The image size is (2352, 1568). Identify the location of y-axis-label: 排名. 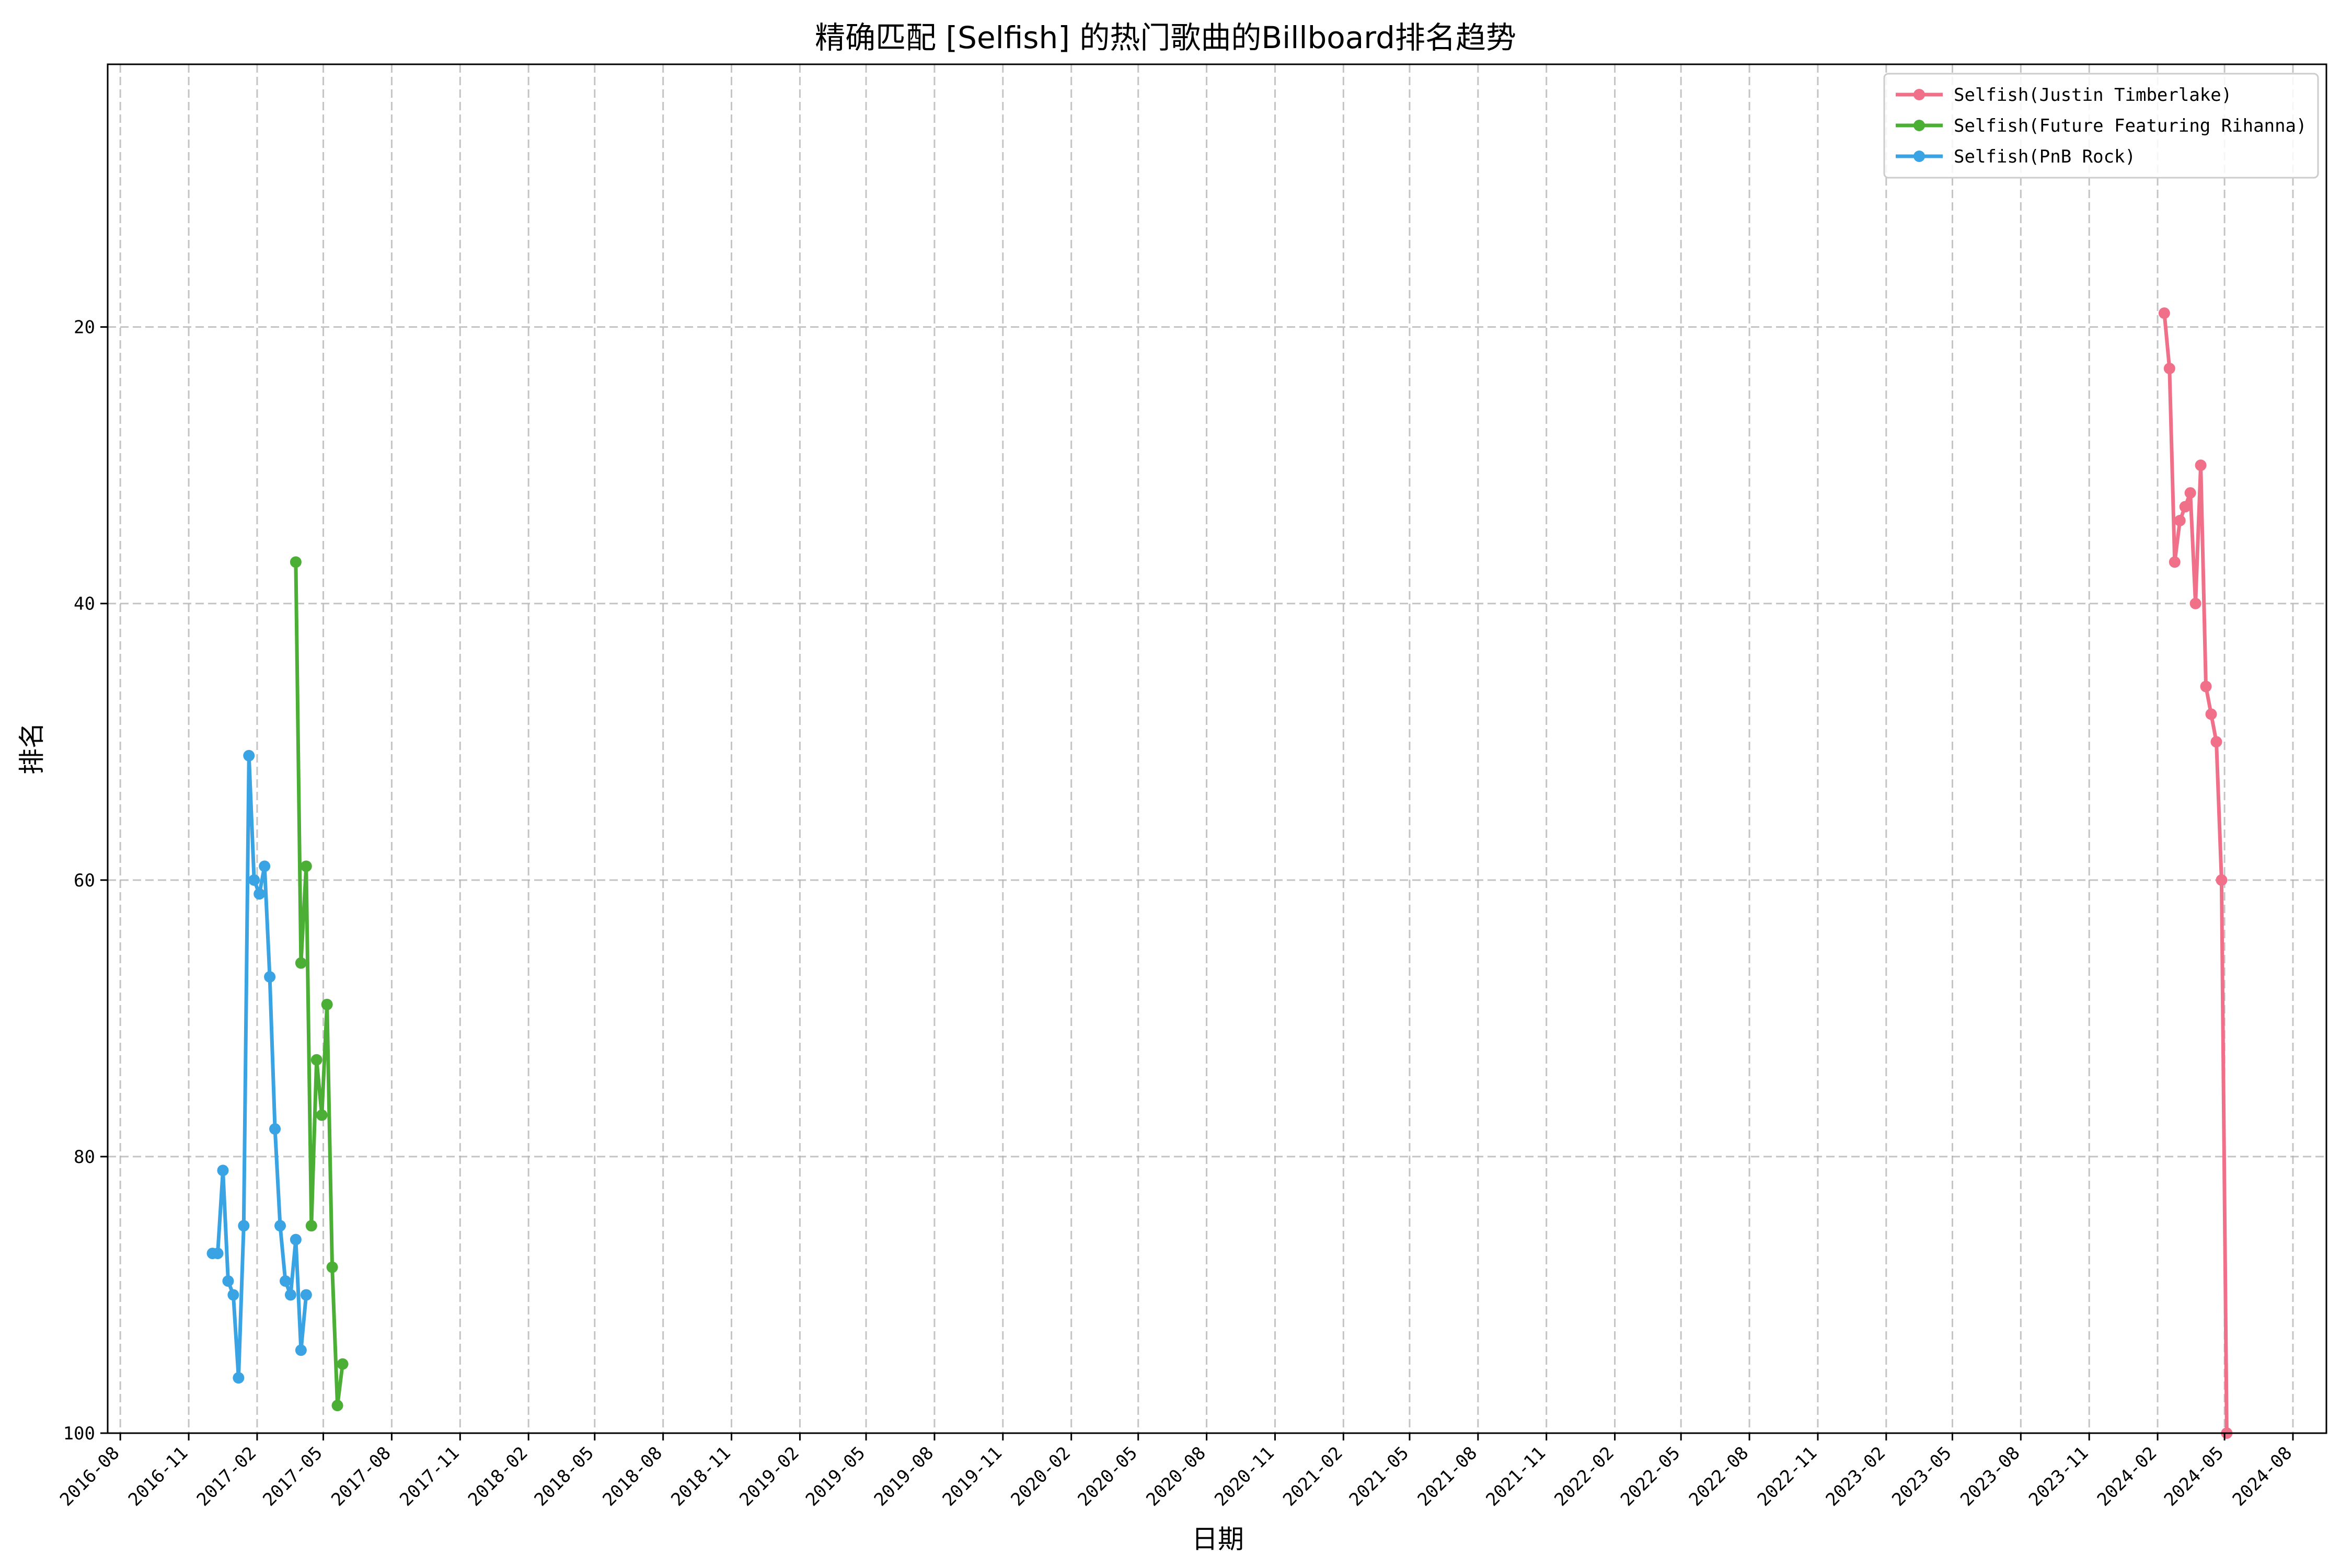
(32, 748).